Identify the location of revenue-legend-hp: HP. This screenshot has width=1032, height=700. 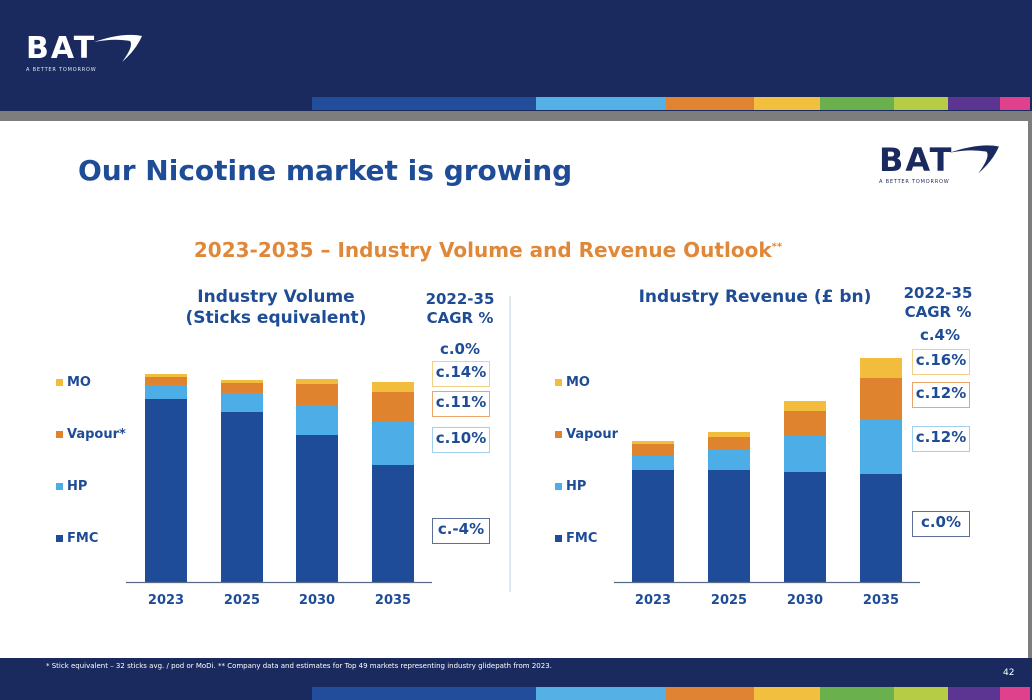
(570, 486).